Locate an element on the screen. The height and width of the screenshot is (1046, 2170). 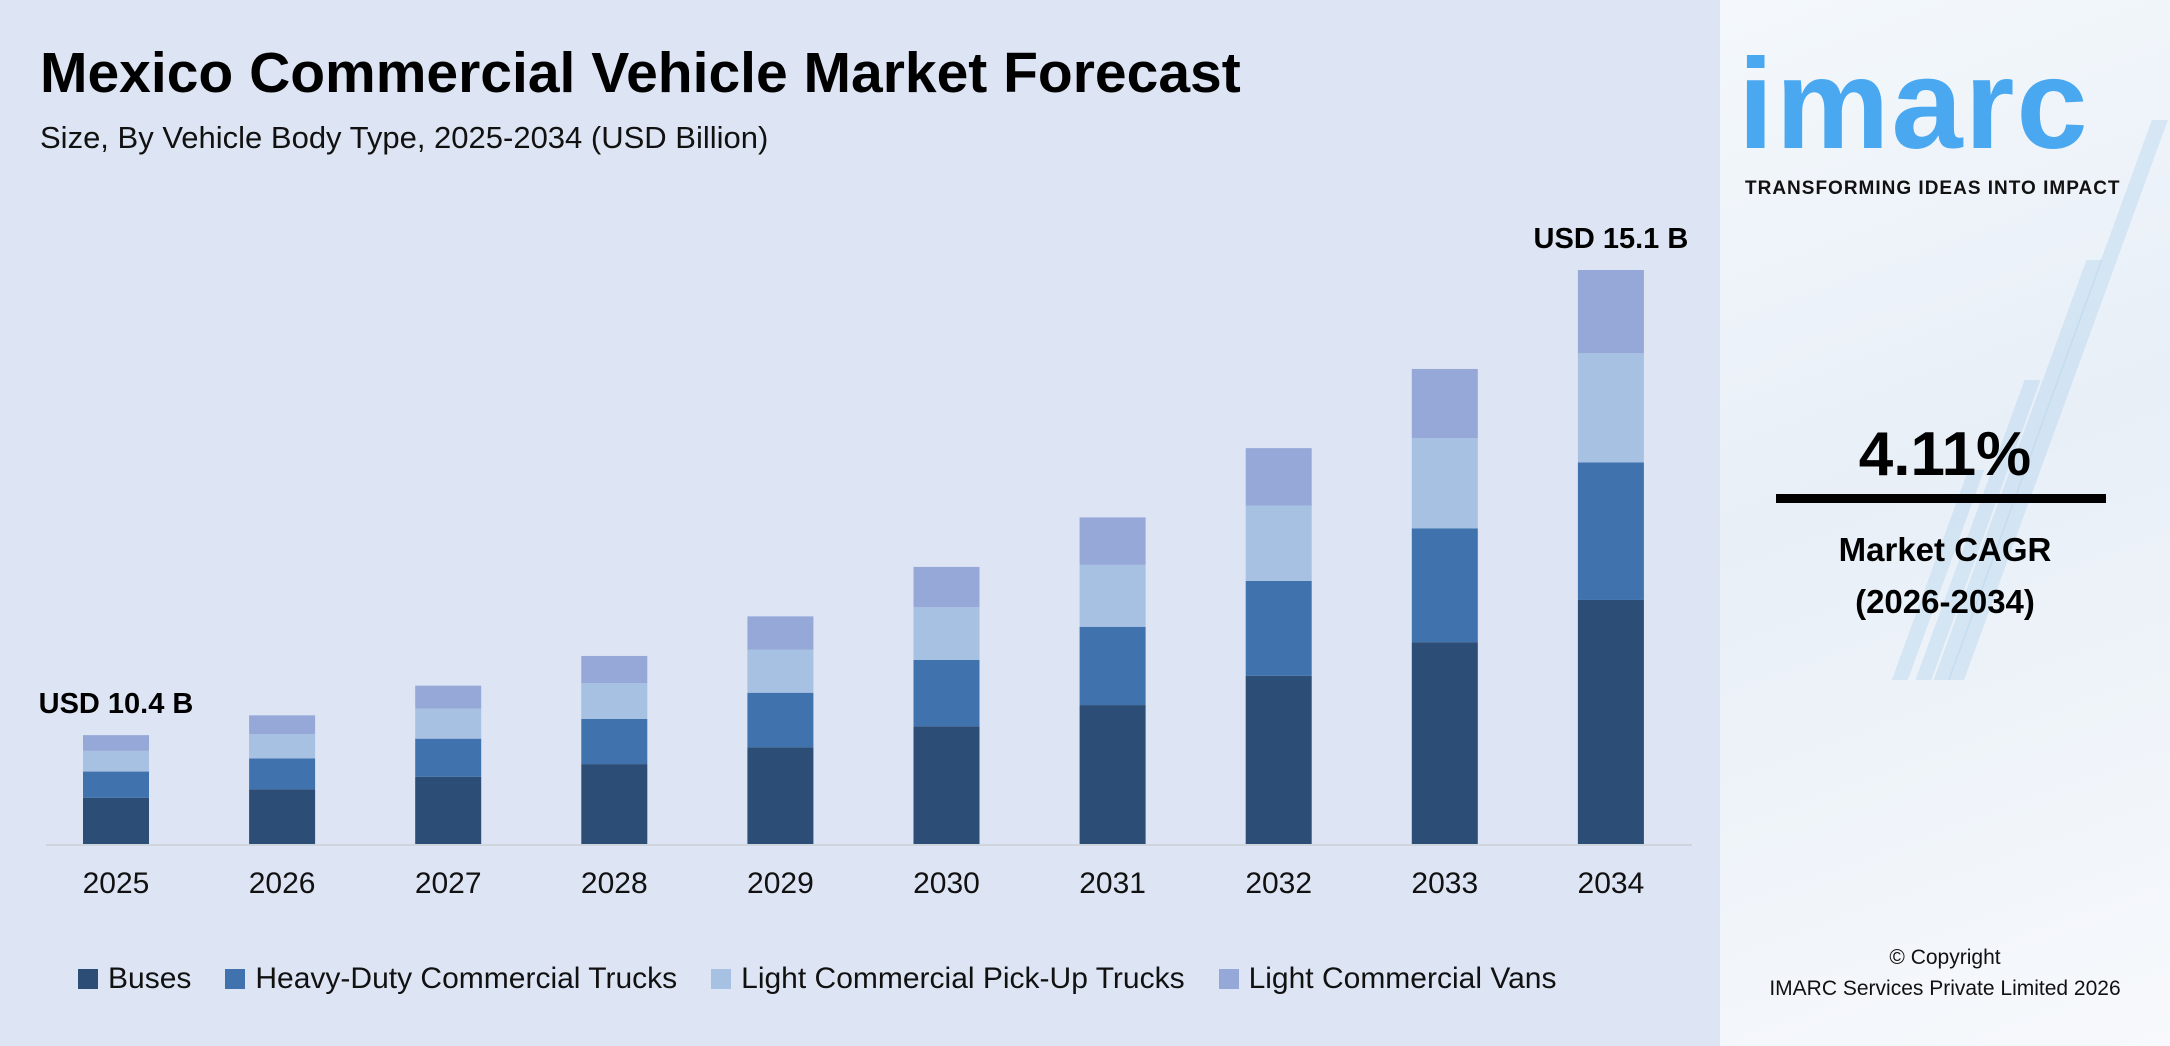
bar-segment-2033-buses is located at coordinates (1444, 743).